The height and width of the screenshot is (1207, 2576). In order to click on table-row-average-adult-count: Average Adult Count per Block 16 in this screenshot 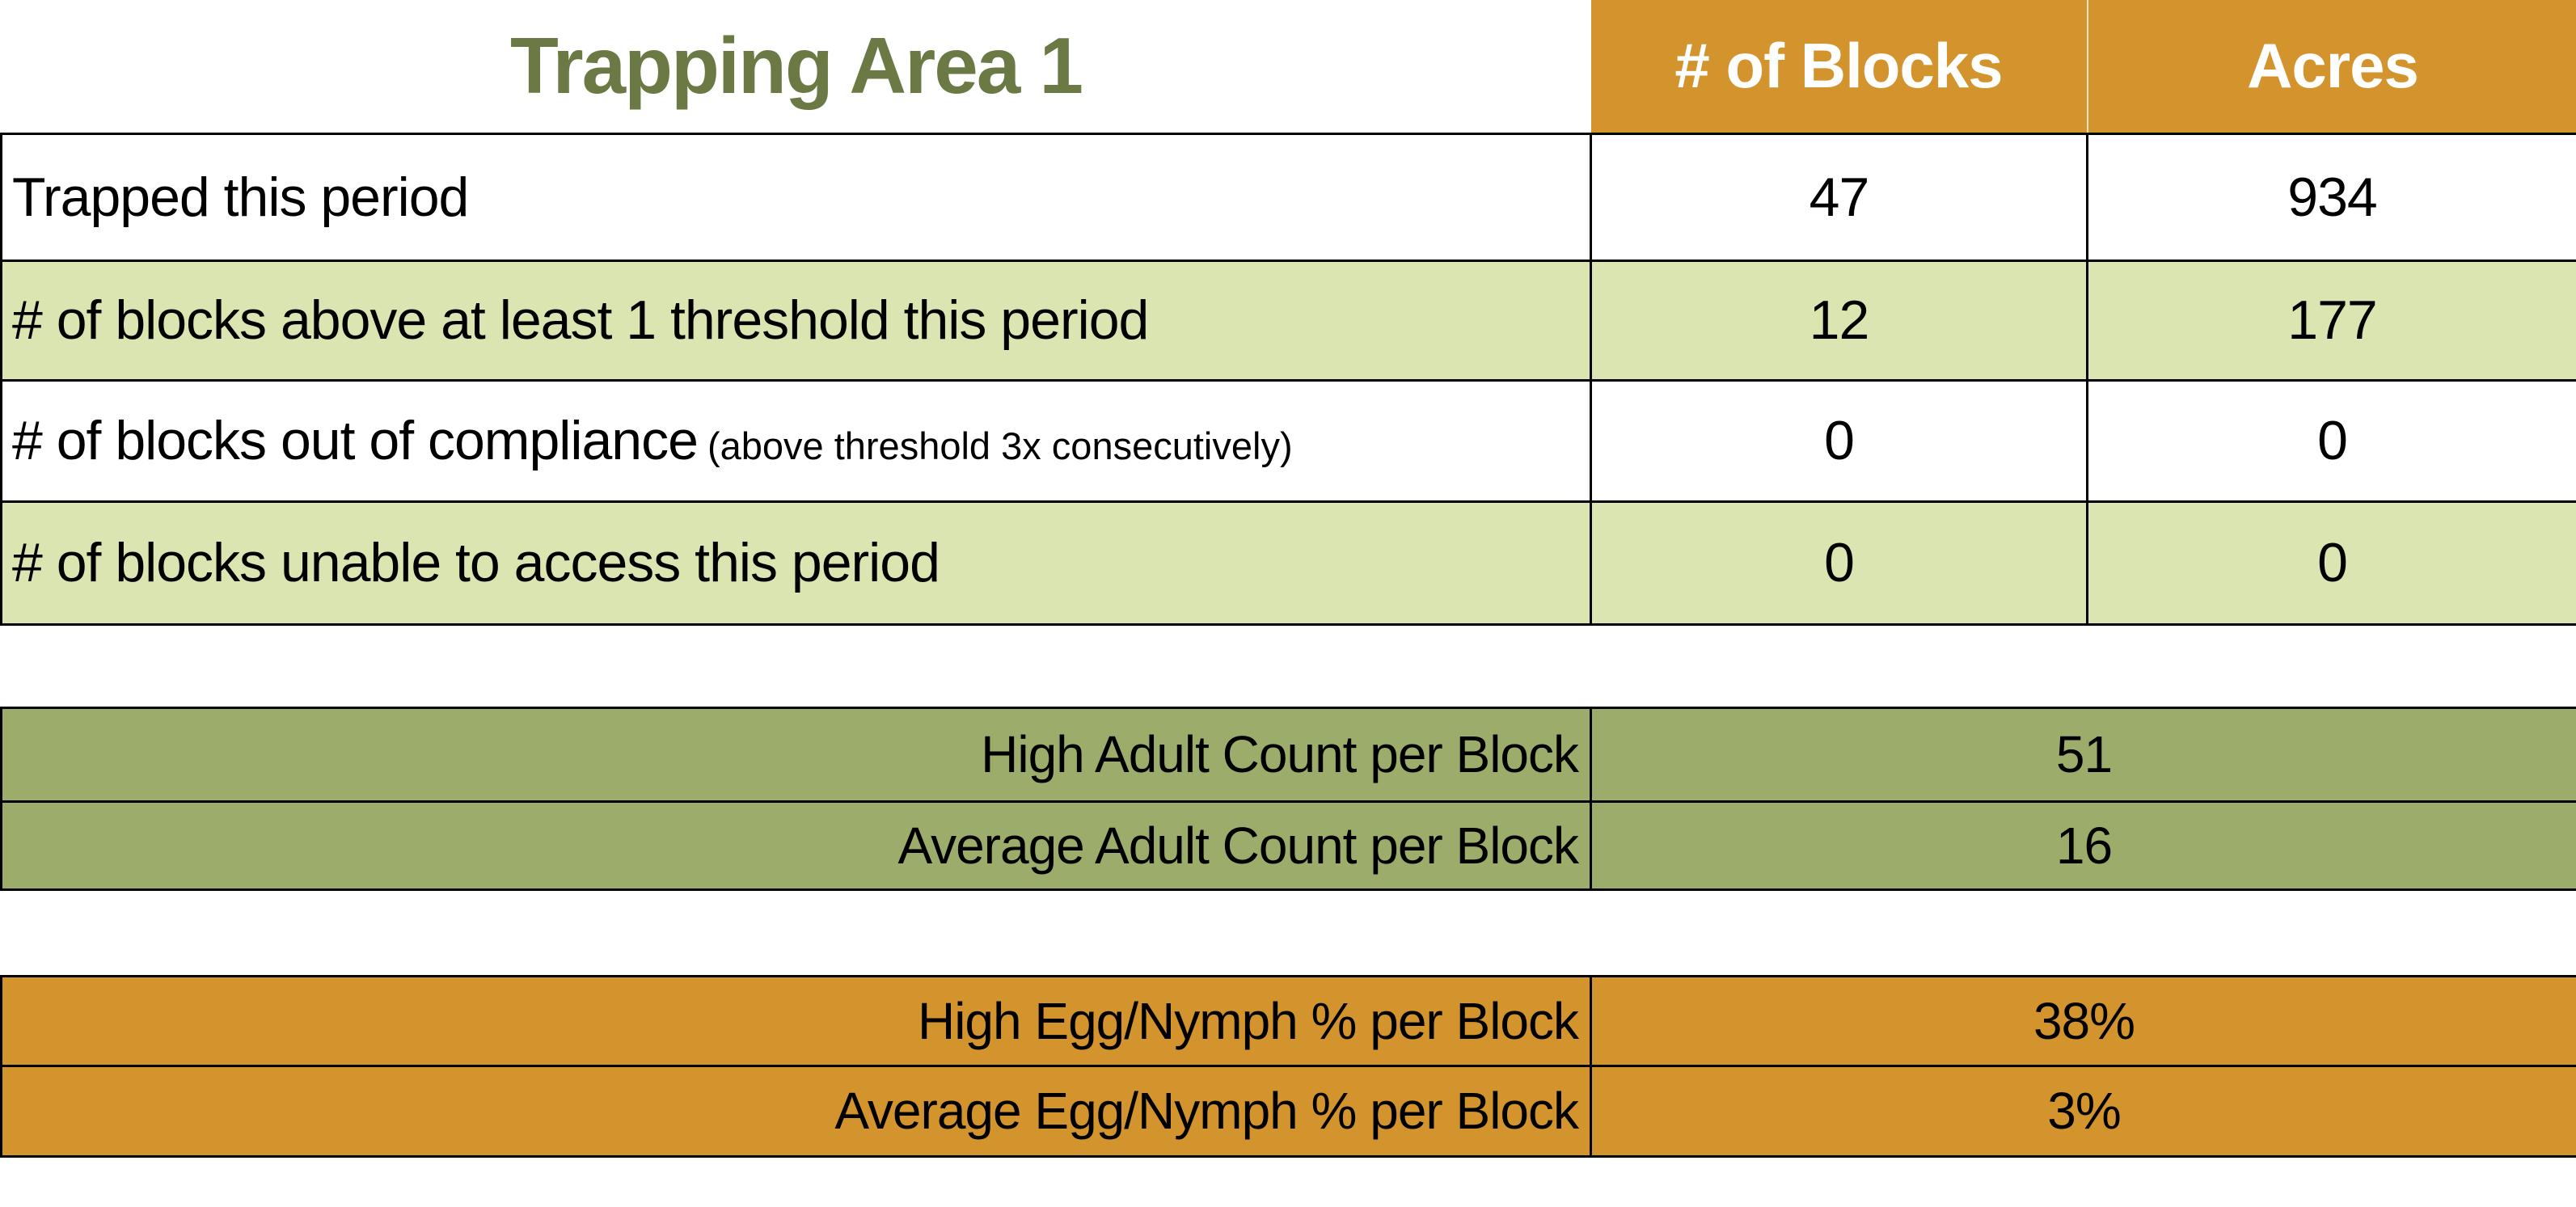, I will do `click(1288, 845)`.